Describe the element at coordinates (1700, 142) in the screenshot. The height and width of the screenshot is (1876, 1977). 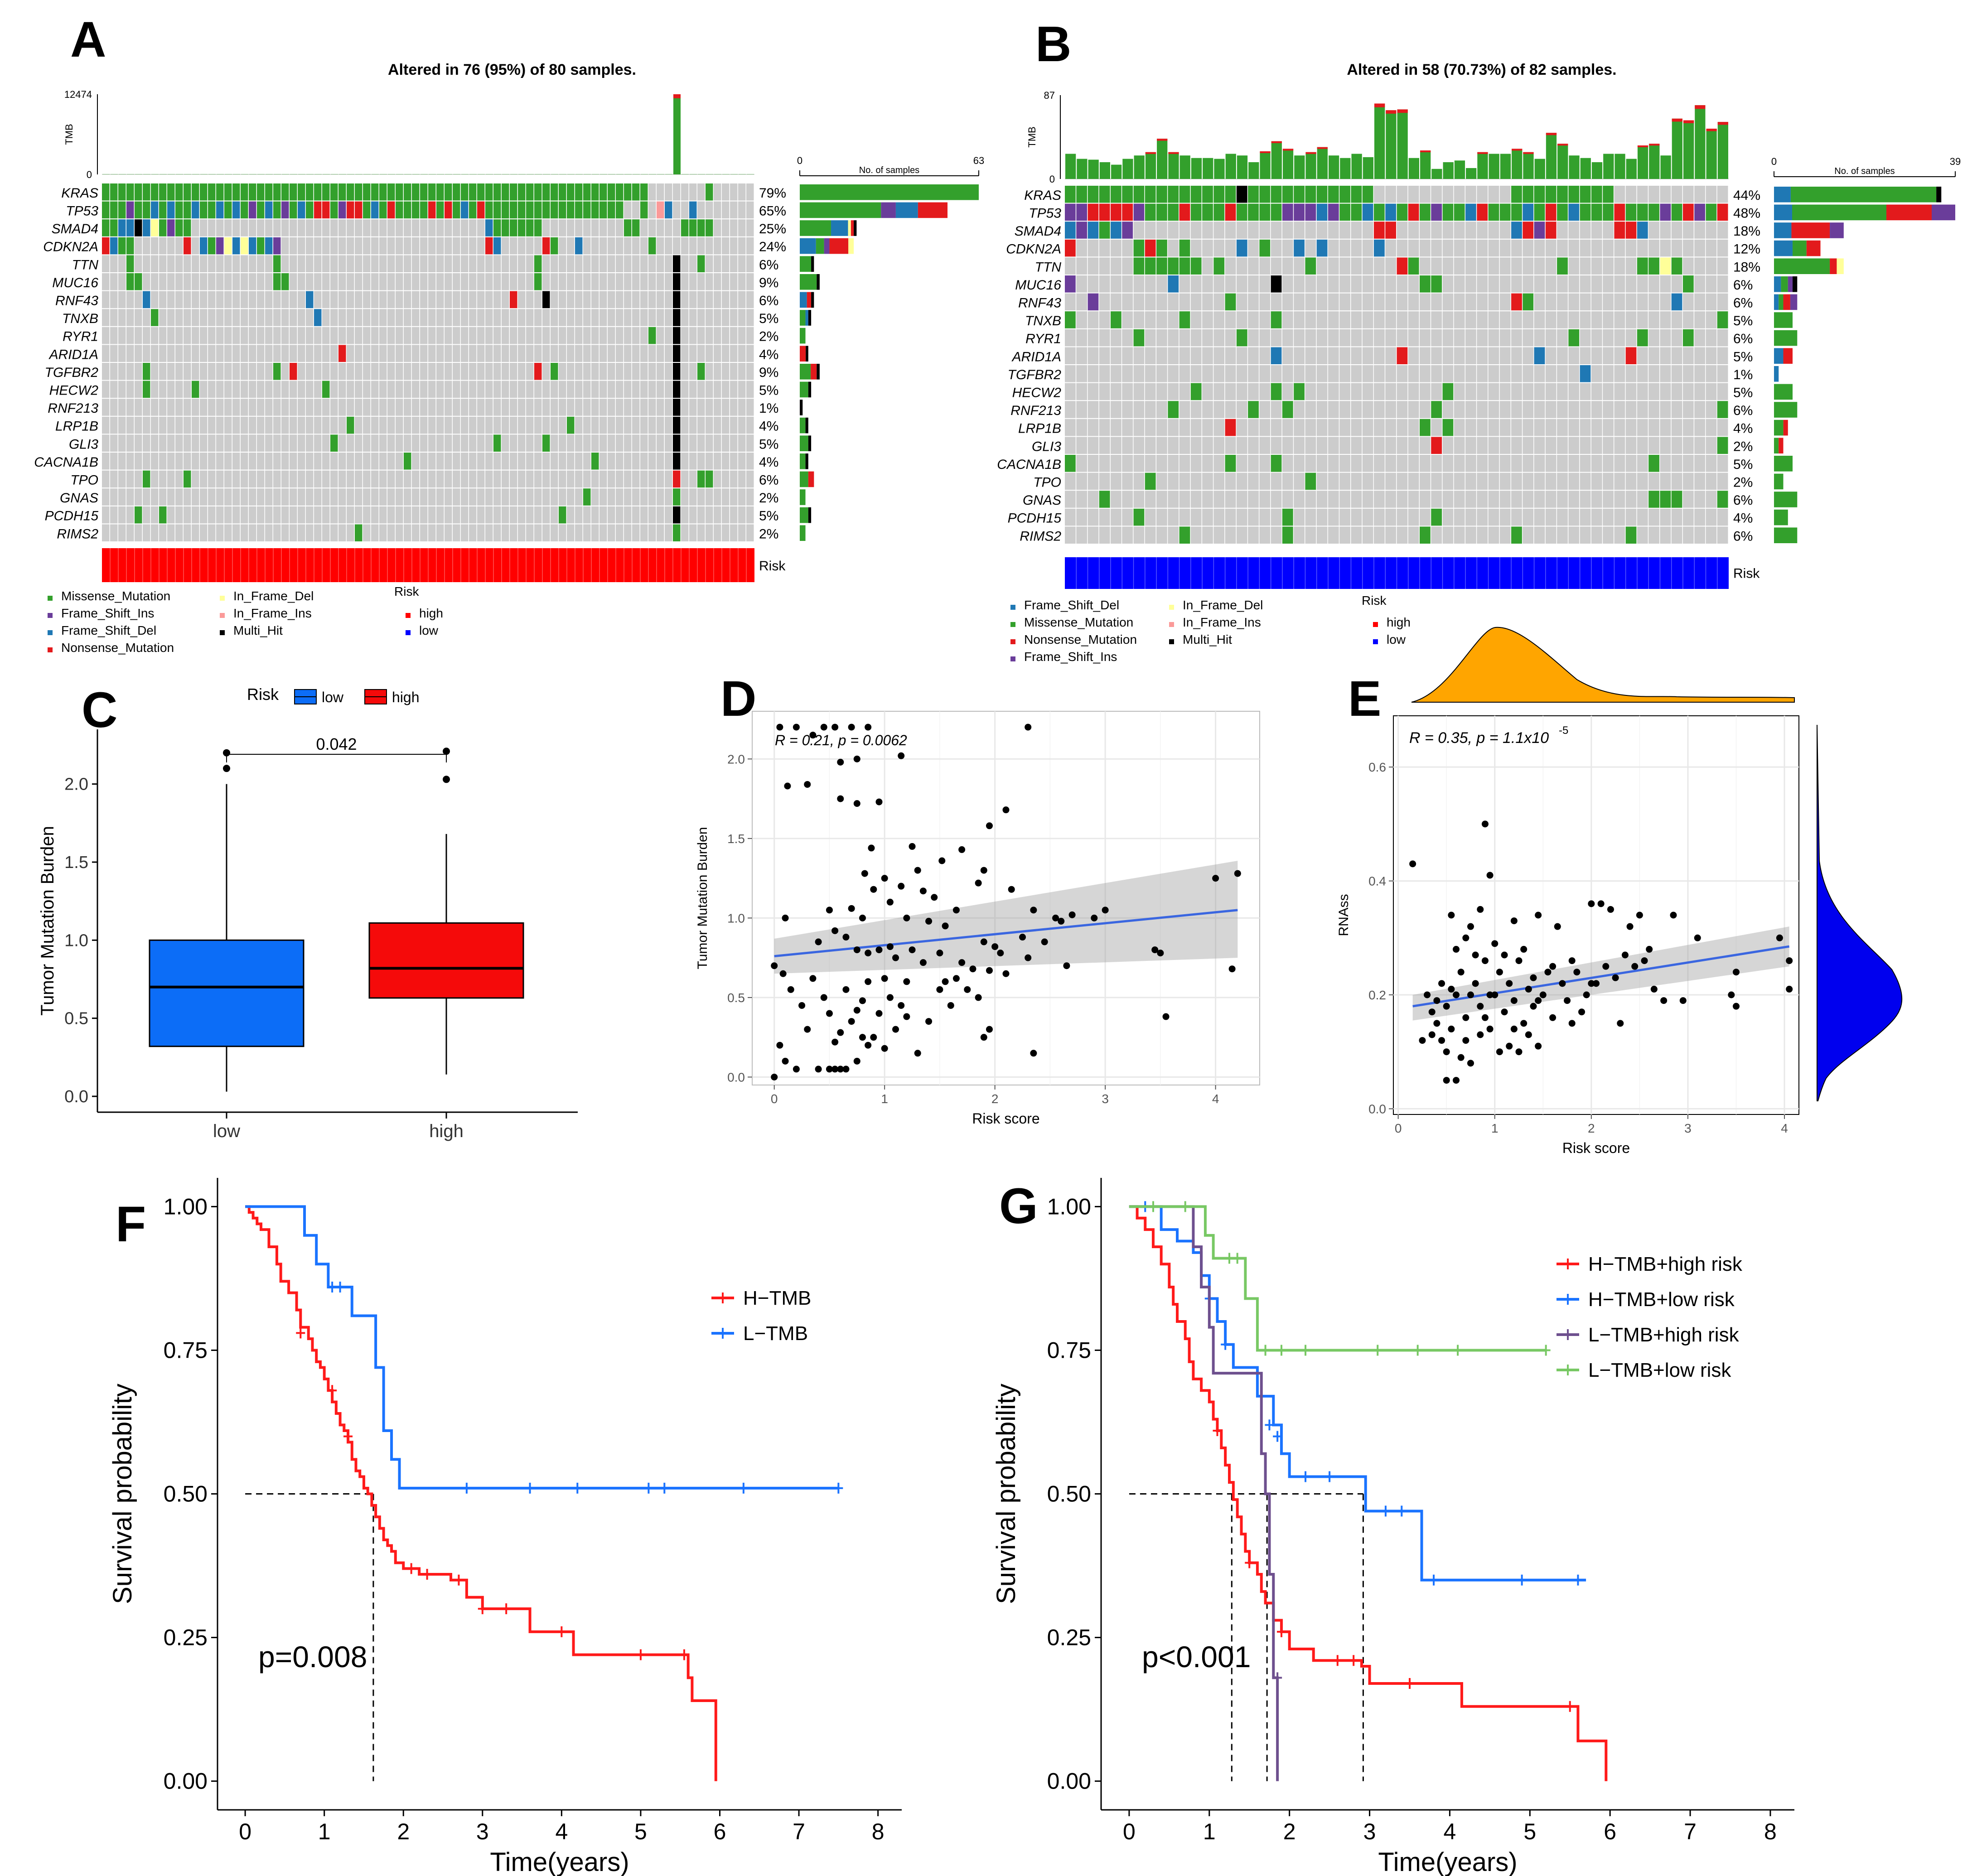
I see `tmb-bar` at that location.